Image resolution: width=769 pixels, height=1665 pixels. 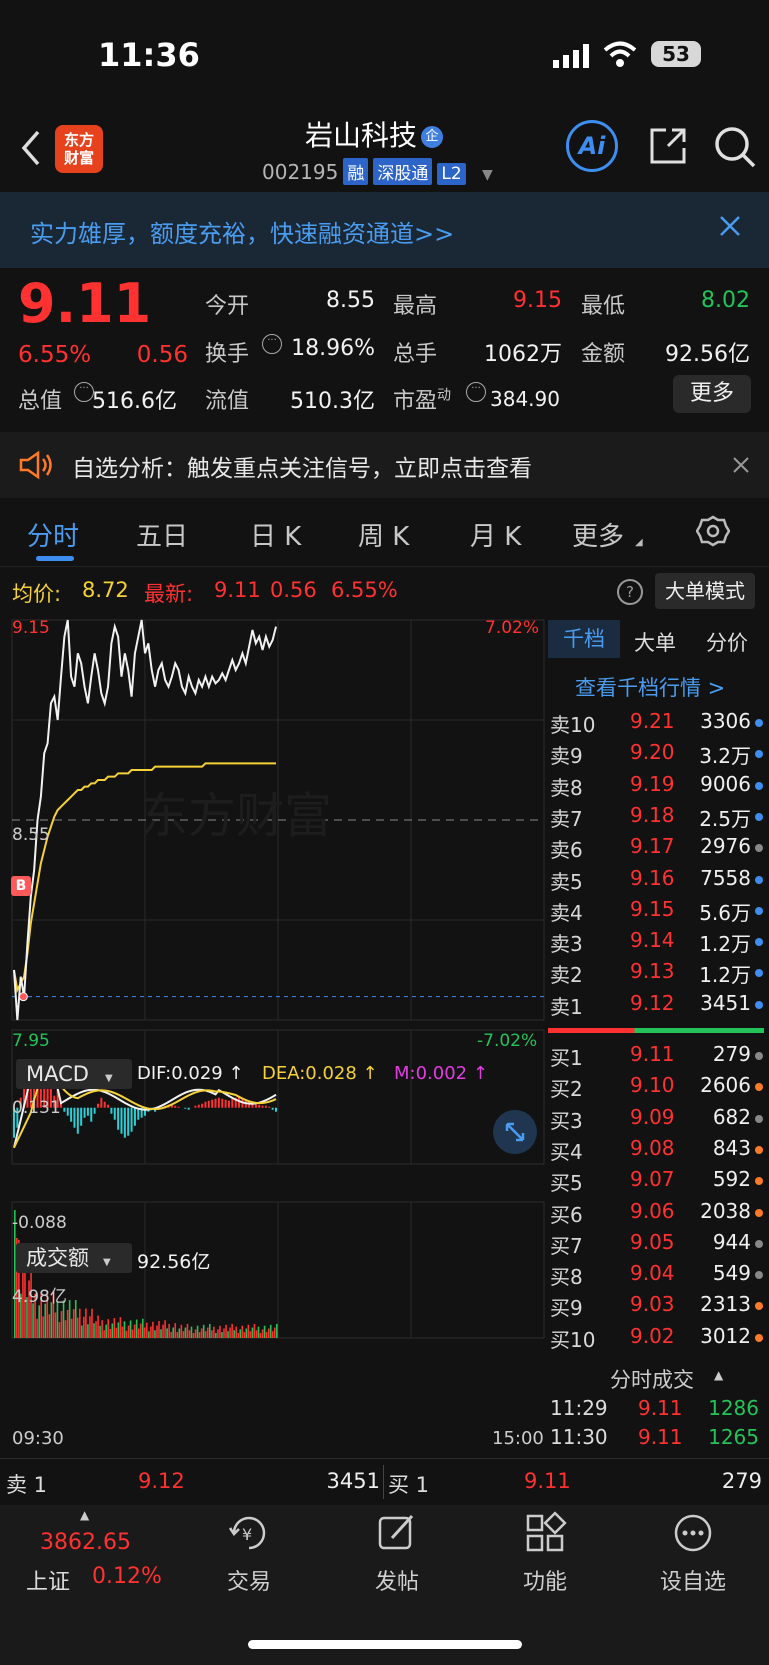 What do you see at coordinates (652, 940) in the screenshot?
I see `sell-price: 9.14` at bounding box center [652, 940].